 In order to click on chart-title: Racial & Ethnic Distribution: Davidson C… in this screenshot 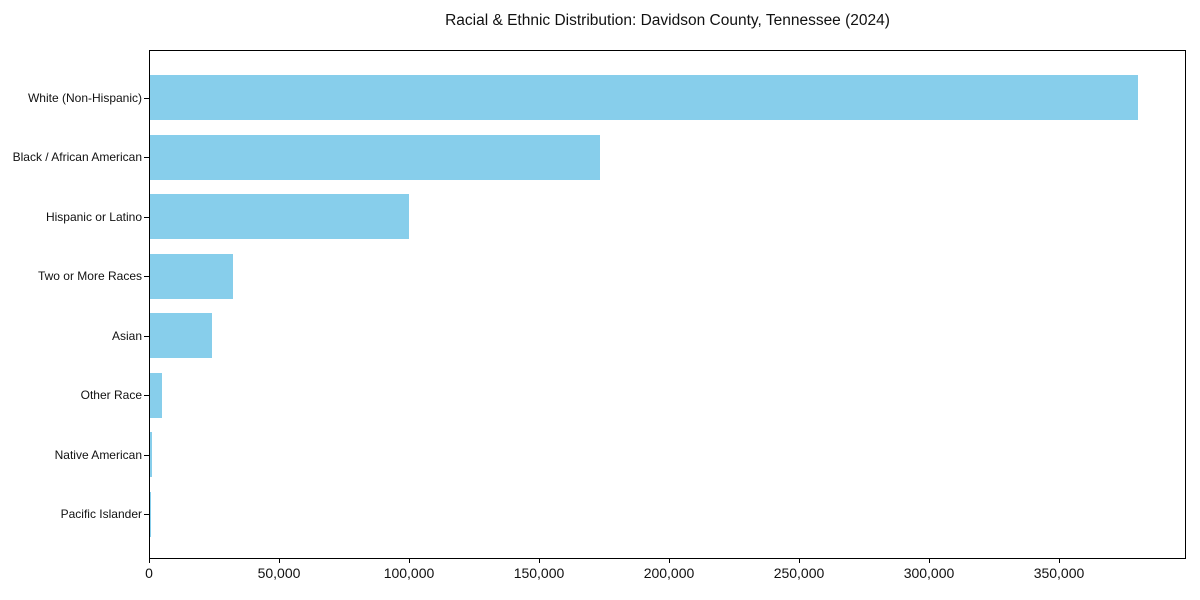, I will do `click(667, 20)`.